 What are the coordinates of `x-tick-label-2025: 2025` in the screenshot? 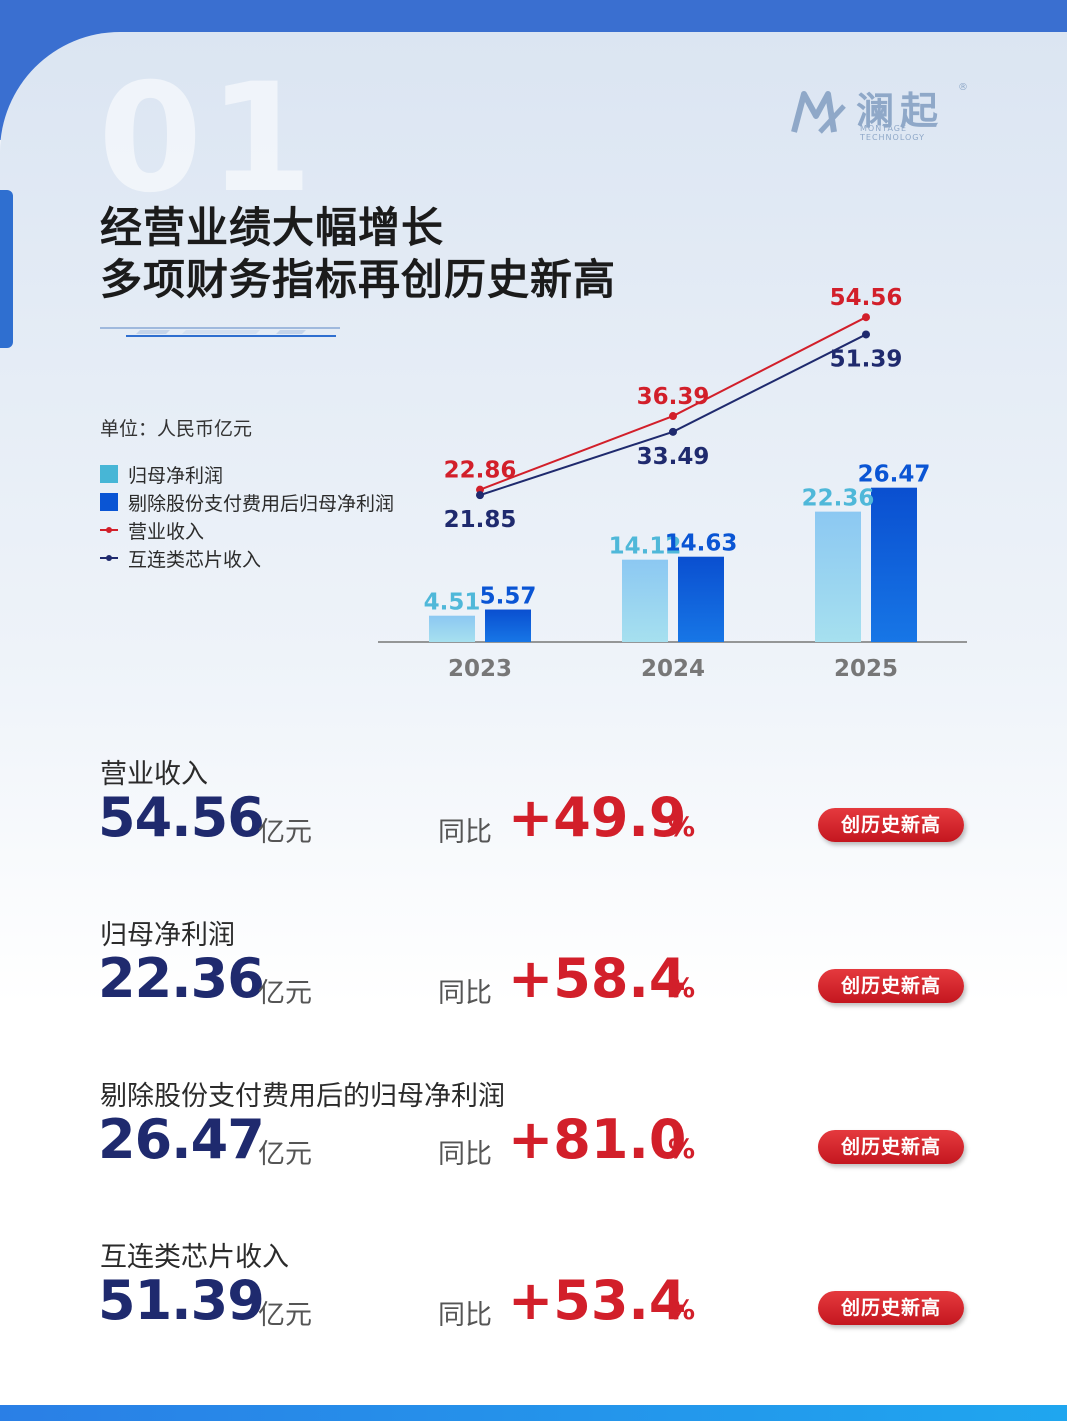 It's located at (866, 669).